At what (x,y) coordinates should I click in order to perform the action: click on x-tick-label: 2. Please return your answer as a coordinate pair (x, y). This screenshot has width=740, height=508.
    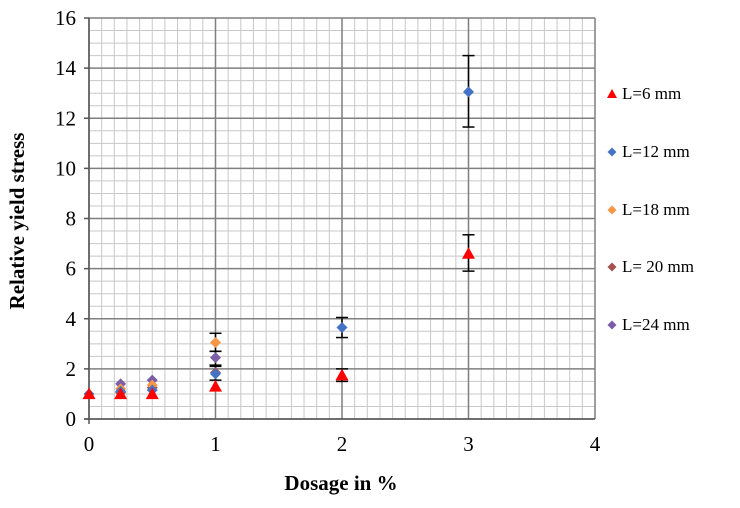
    Looking at the image, I should click on (342, 444).